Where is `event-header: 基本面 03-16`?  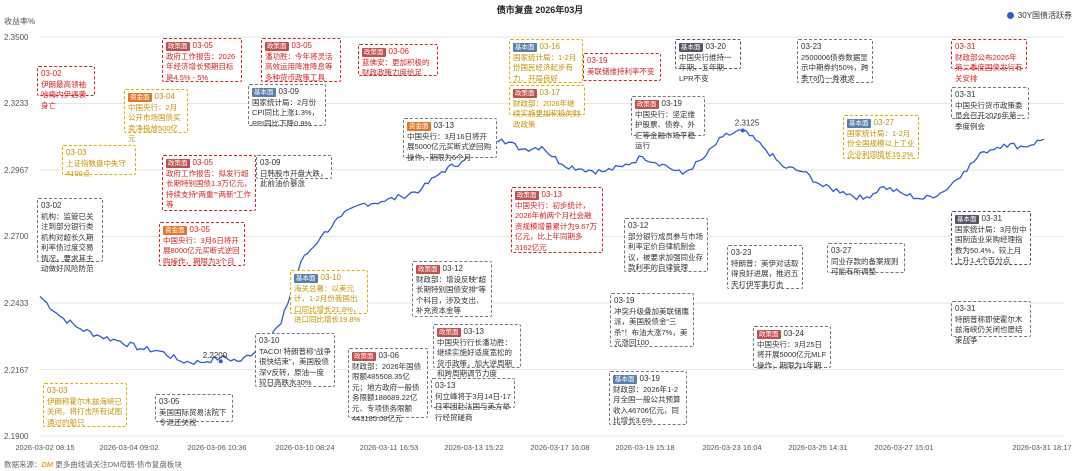
event-header: 基本面 03-16 is located at coordinates (546, 47).